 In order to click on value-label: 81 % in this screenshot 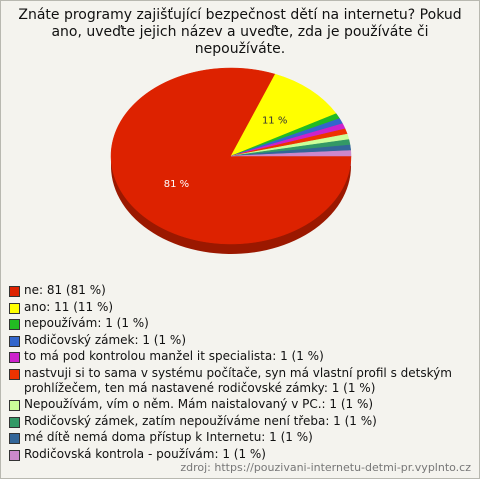, I will do `click(176, 184)`.